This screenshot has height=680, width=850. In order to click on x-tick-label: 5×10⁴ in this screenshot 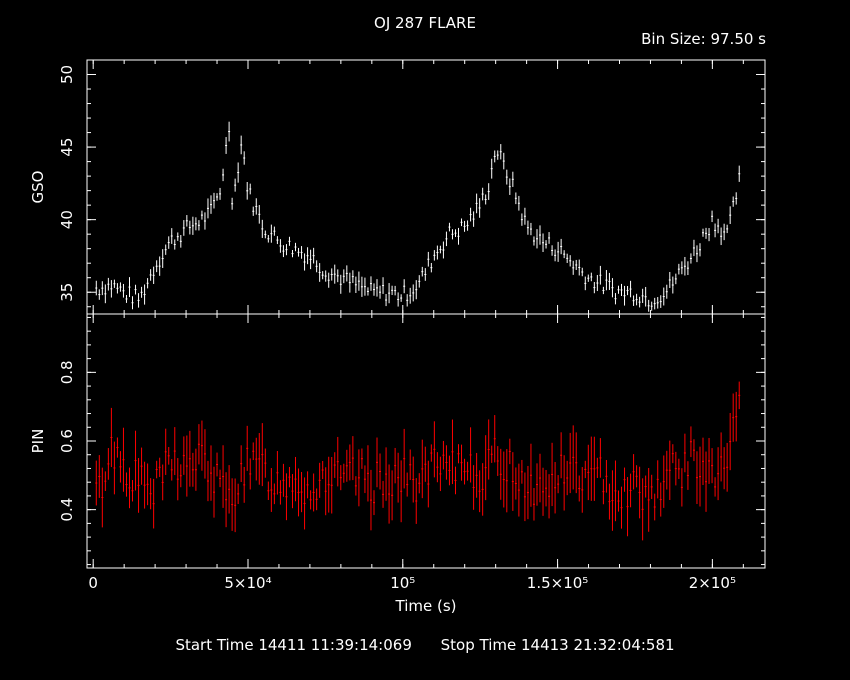, I will do `click(247, 583)`.